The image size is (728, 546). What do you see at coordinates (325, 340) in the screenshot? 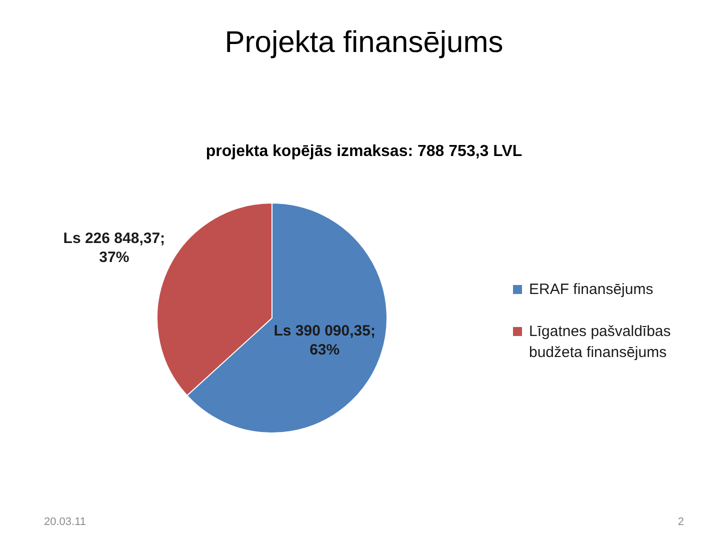
I see `data-label: Ls 390 090,35; 63%` at bounding box center [325, 340].